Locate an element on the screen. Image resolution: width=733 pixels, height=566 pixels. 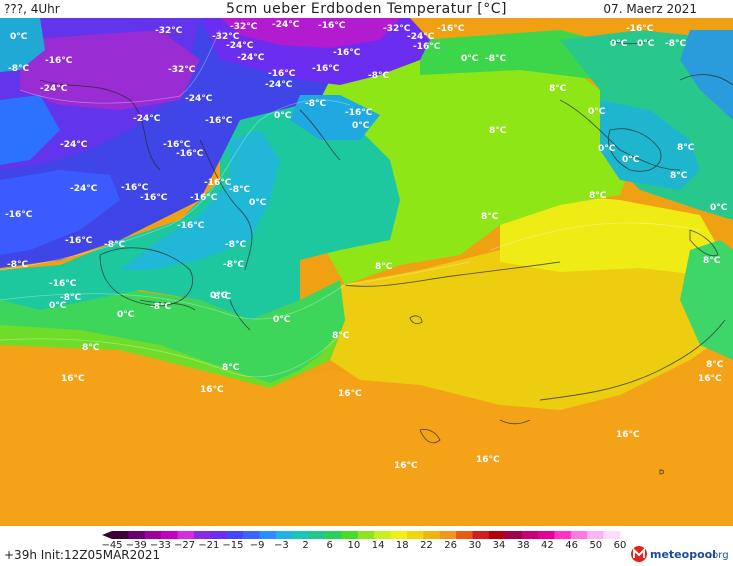
legend-tick-label: 6 is located at coordinates (330, 544).